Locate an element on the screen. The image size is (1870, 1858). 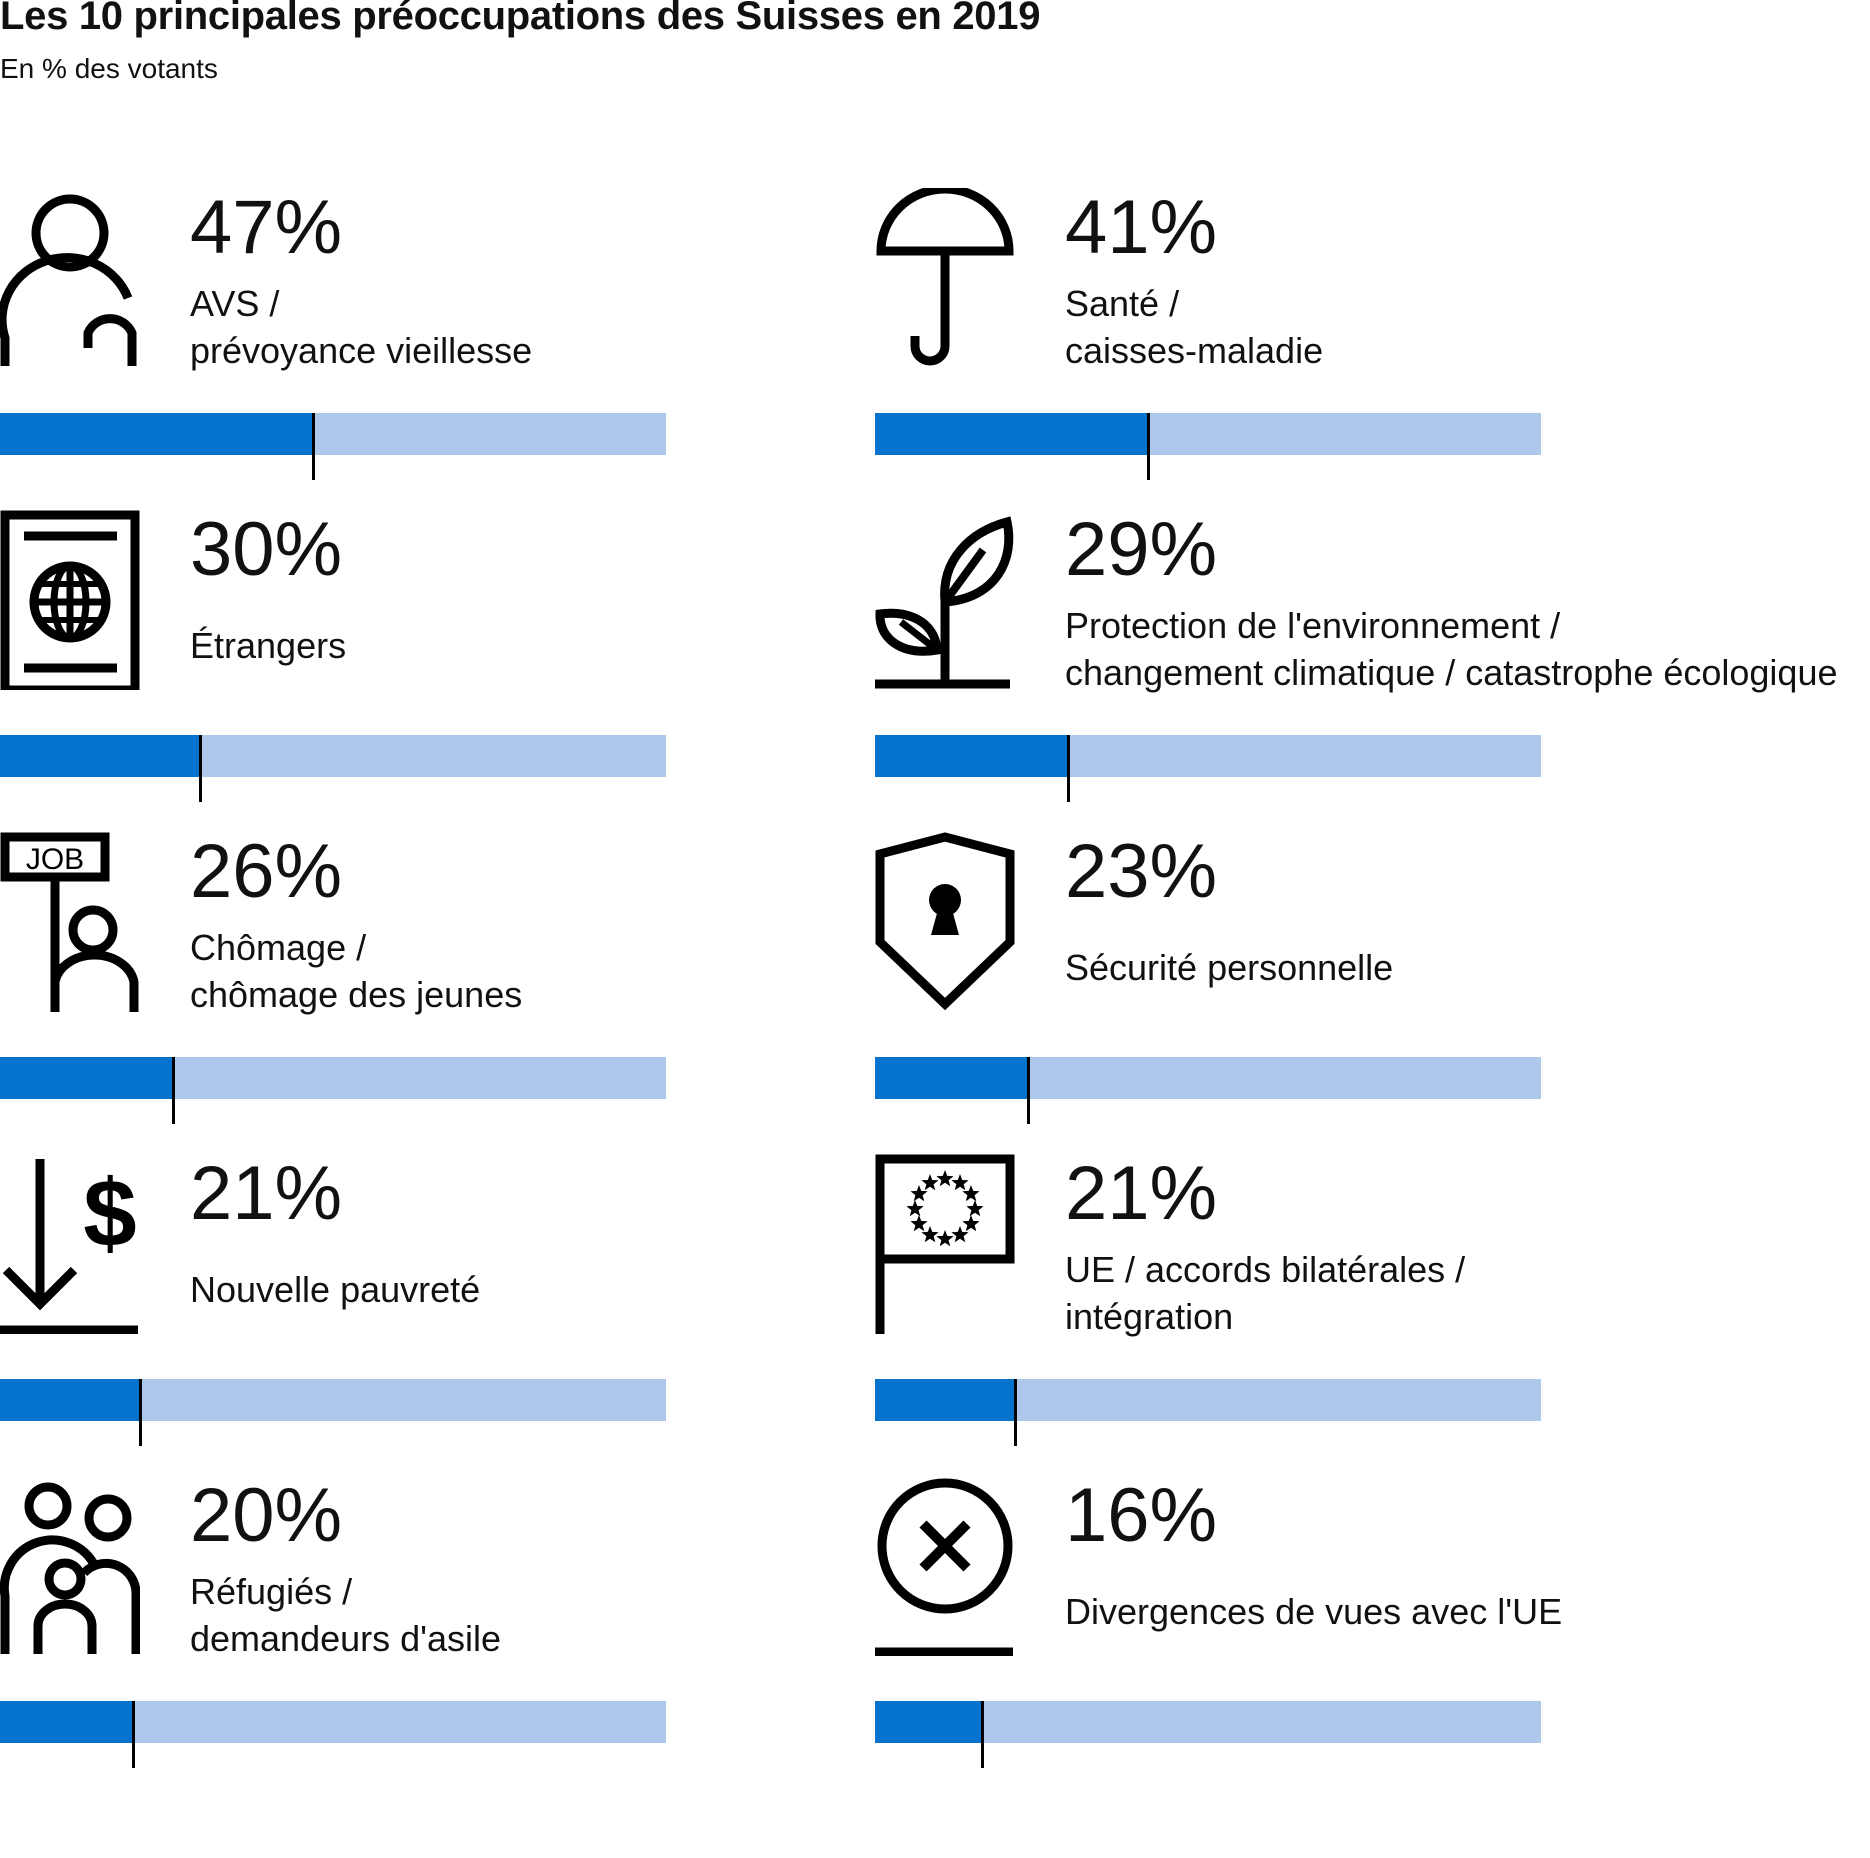
plant-icon is located at coordinates (945, 600).